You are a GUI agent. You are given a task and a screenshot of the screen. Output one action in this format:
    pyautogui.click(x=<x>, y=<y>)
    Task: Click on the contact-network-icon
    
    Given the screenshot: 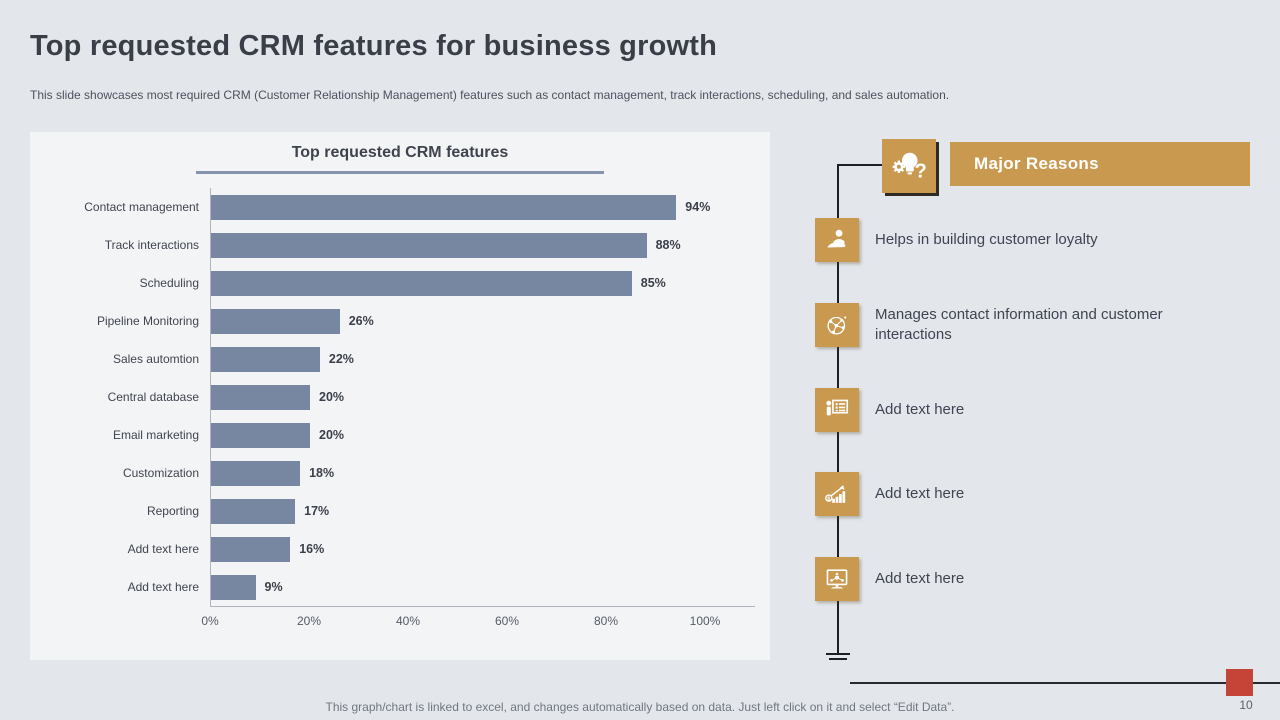 What is the action you would take?
    pyautogui.click(x=837, y=325)
    